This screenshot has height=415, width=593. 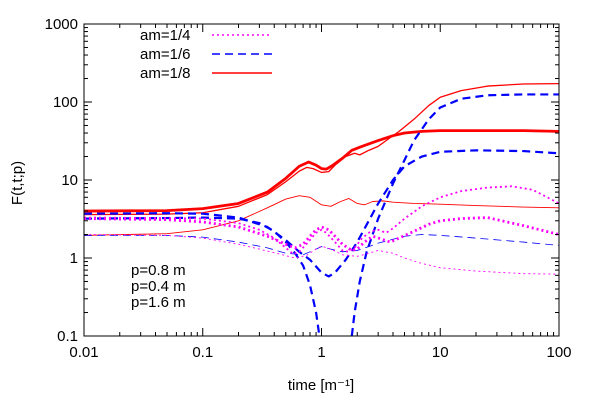 What do you see at coordinates (69, 180) in the screenshot?
I see `y-tick-label: 10` at bounding box center [69, 180].